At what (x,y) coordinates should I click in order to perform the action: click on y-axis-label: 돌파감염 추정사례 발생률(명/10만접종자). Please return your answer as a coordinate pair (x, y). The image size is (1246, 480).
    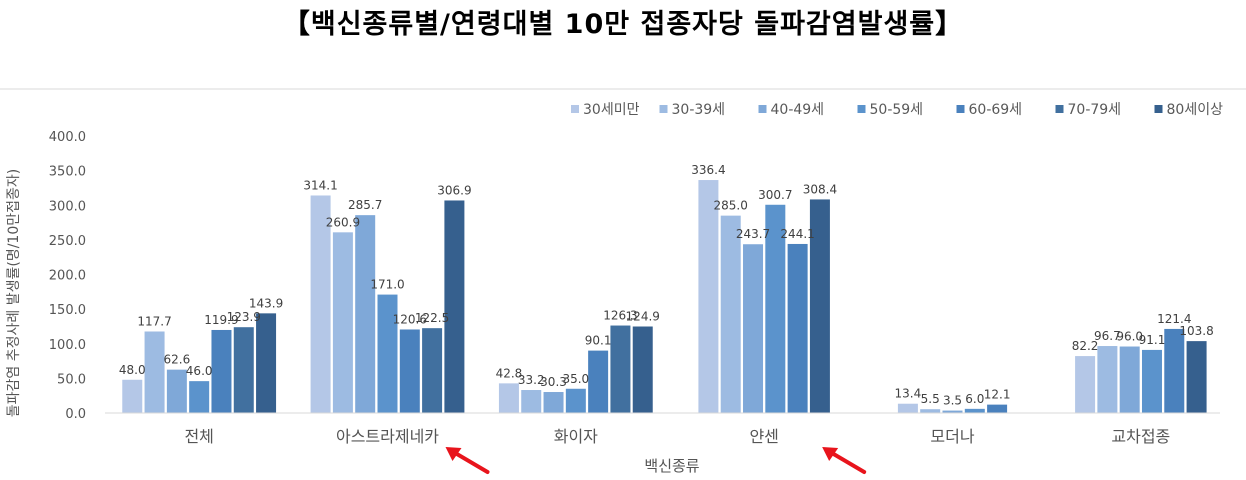
    Looking at the image, I should click on (14, 293).